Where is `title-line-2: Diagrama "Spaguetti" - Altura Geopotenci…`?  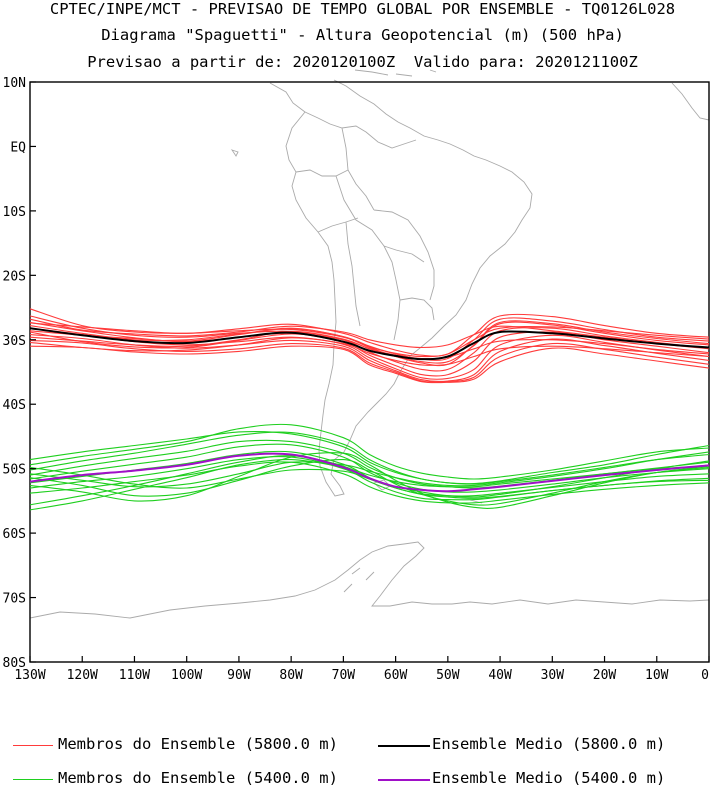
title-line-2: Diagrama "Spaguetti" - Altura Geopotenci… is located at coordinates (362, 35).